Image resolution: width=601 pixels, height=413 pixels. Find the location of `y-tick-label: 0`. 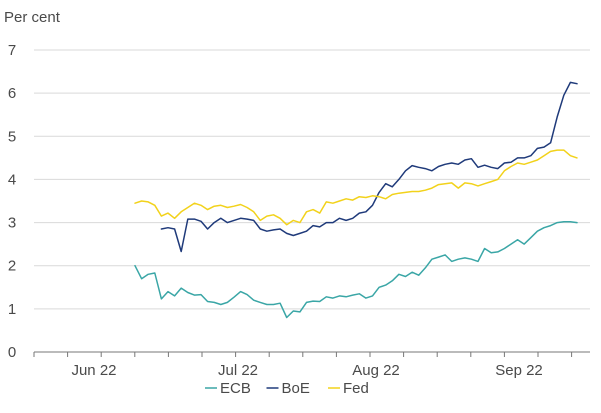

y-tick-label: 0 is located at coordinates (12, 352).